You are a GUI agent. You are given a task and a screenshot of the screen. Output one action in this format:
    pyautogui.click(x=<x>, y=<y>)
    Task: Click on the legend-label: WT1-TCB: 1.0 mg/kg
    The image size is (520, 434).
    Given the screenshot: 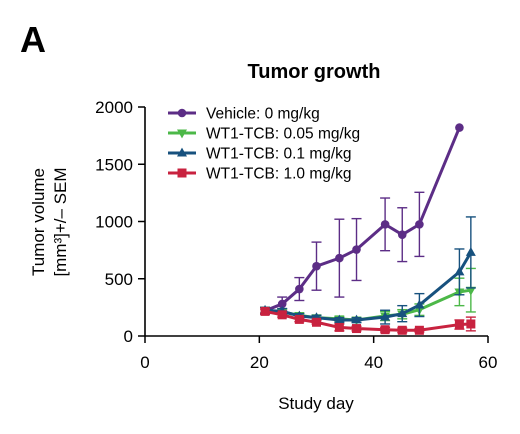 What is the action you would take?
    pyautogui.click(x=279, y=174)
    